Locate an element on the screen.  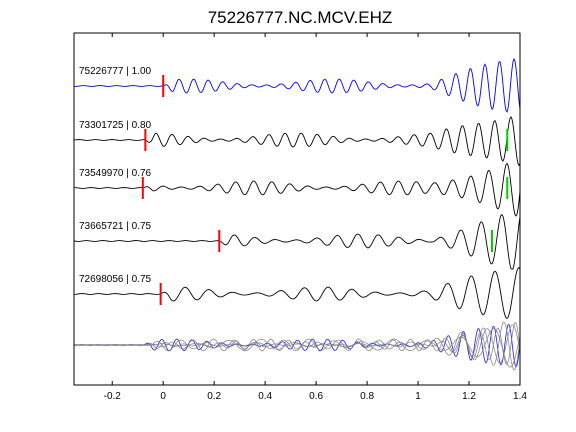
x-tick-label: -0.2 is located at coordinates (113, 396).